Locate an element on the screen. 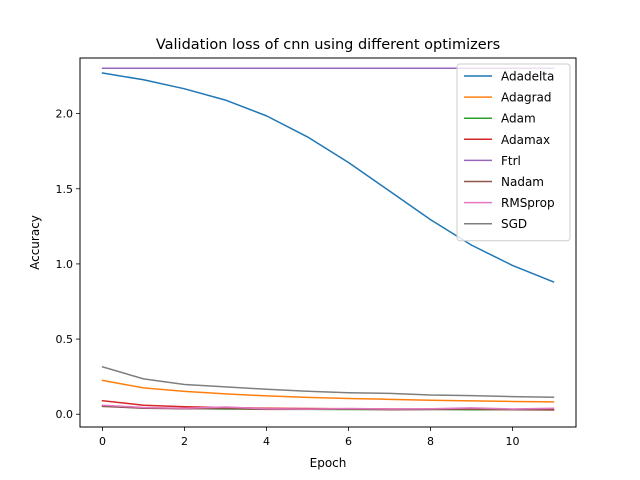  x-axis-label: Epoch is located at coordinates (328, 463).